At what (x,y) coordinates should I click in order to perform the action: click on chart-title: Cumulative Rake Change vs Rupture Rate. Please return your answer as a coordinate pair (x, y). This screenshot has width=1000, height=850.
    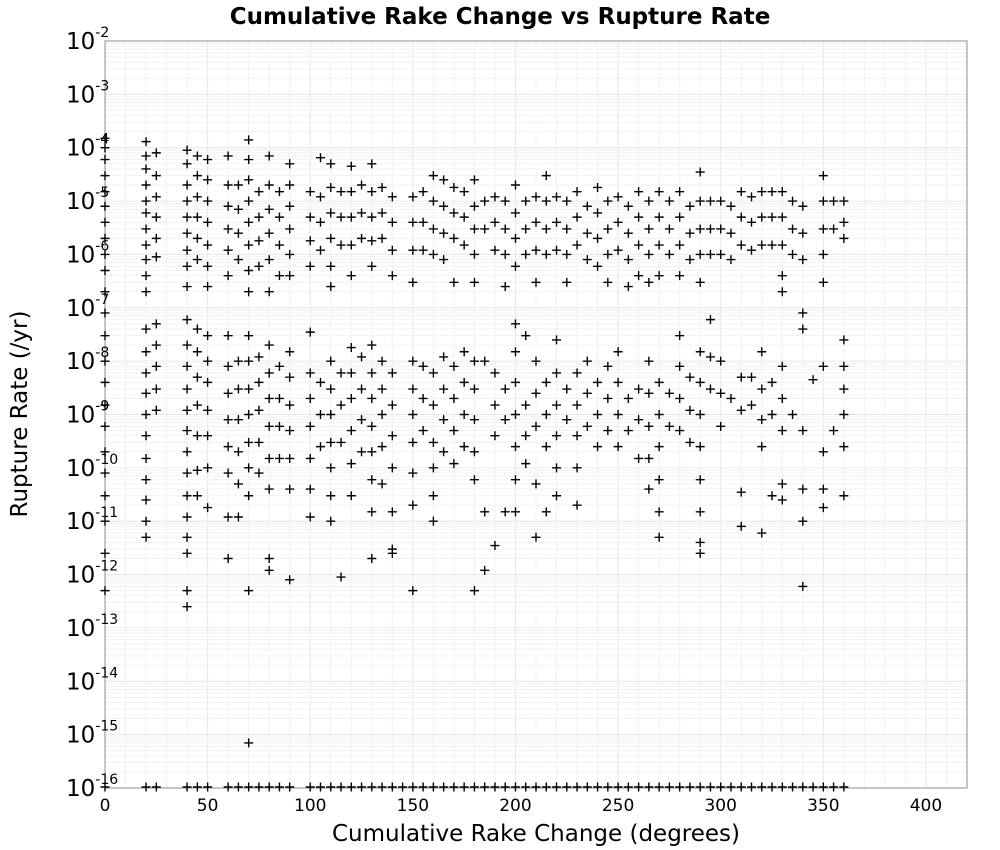
    Looking at the image, I should click on (500, 17).